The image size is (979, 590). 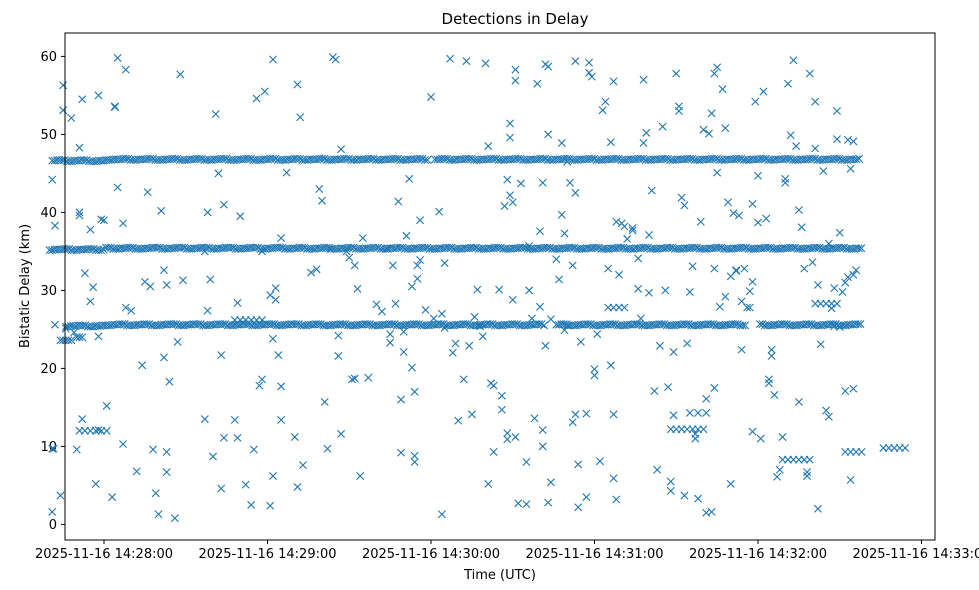 What do you see at coordinates (499, 575) in the screenshot?
I see `x-axis-label: Time (UTC)` at bounding box center [499, 575].